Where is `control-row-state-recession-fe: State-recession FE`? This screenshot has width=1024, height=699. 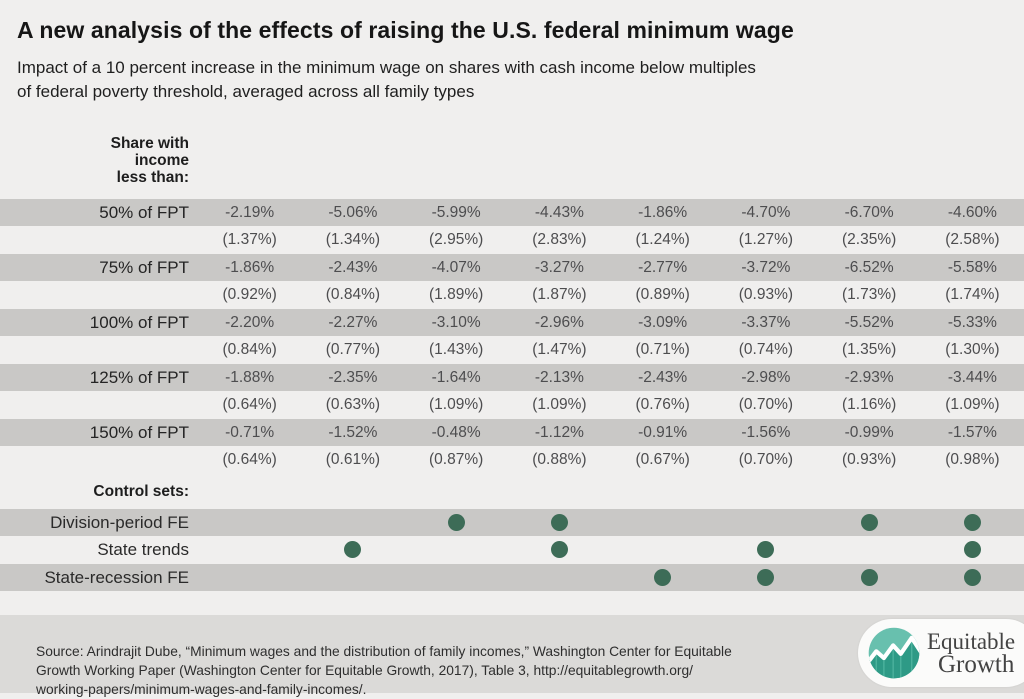
control-row-state-recession-fe: State-recession FE is located at coordinates (512, 577).